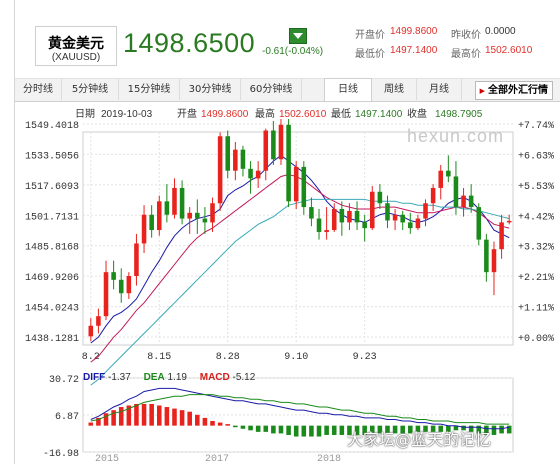 Image resolution: width=560 pixels, height=464 pixels. I want to click on dea-label: DEA, so click(154, 377).